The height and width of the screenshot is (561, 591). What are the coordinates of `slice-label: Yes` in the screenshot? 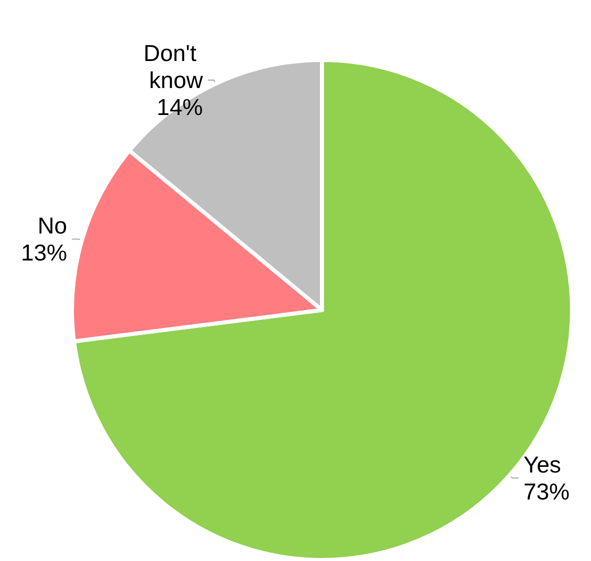 It's located at (543, 464).